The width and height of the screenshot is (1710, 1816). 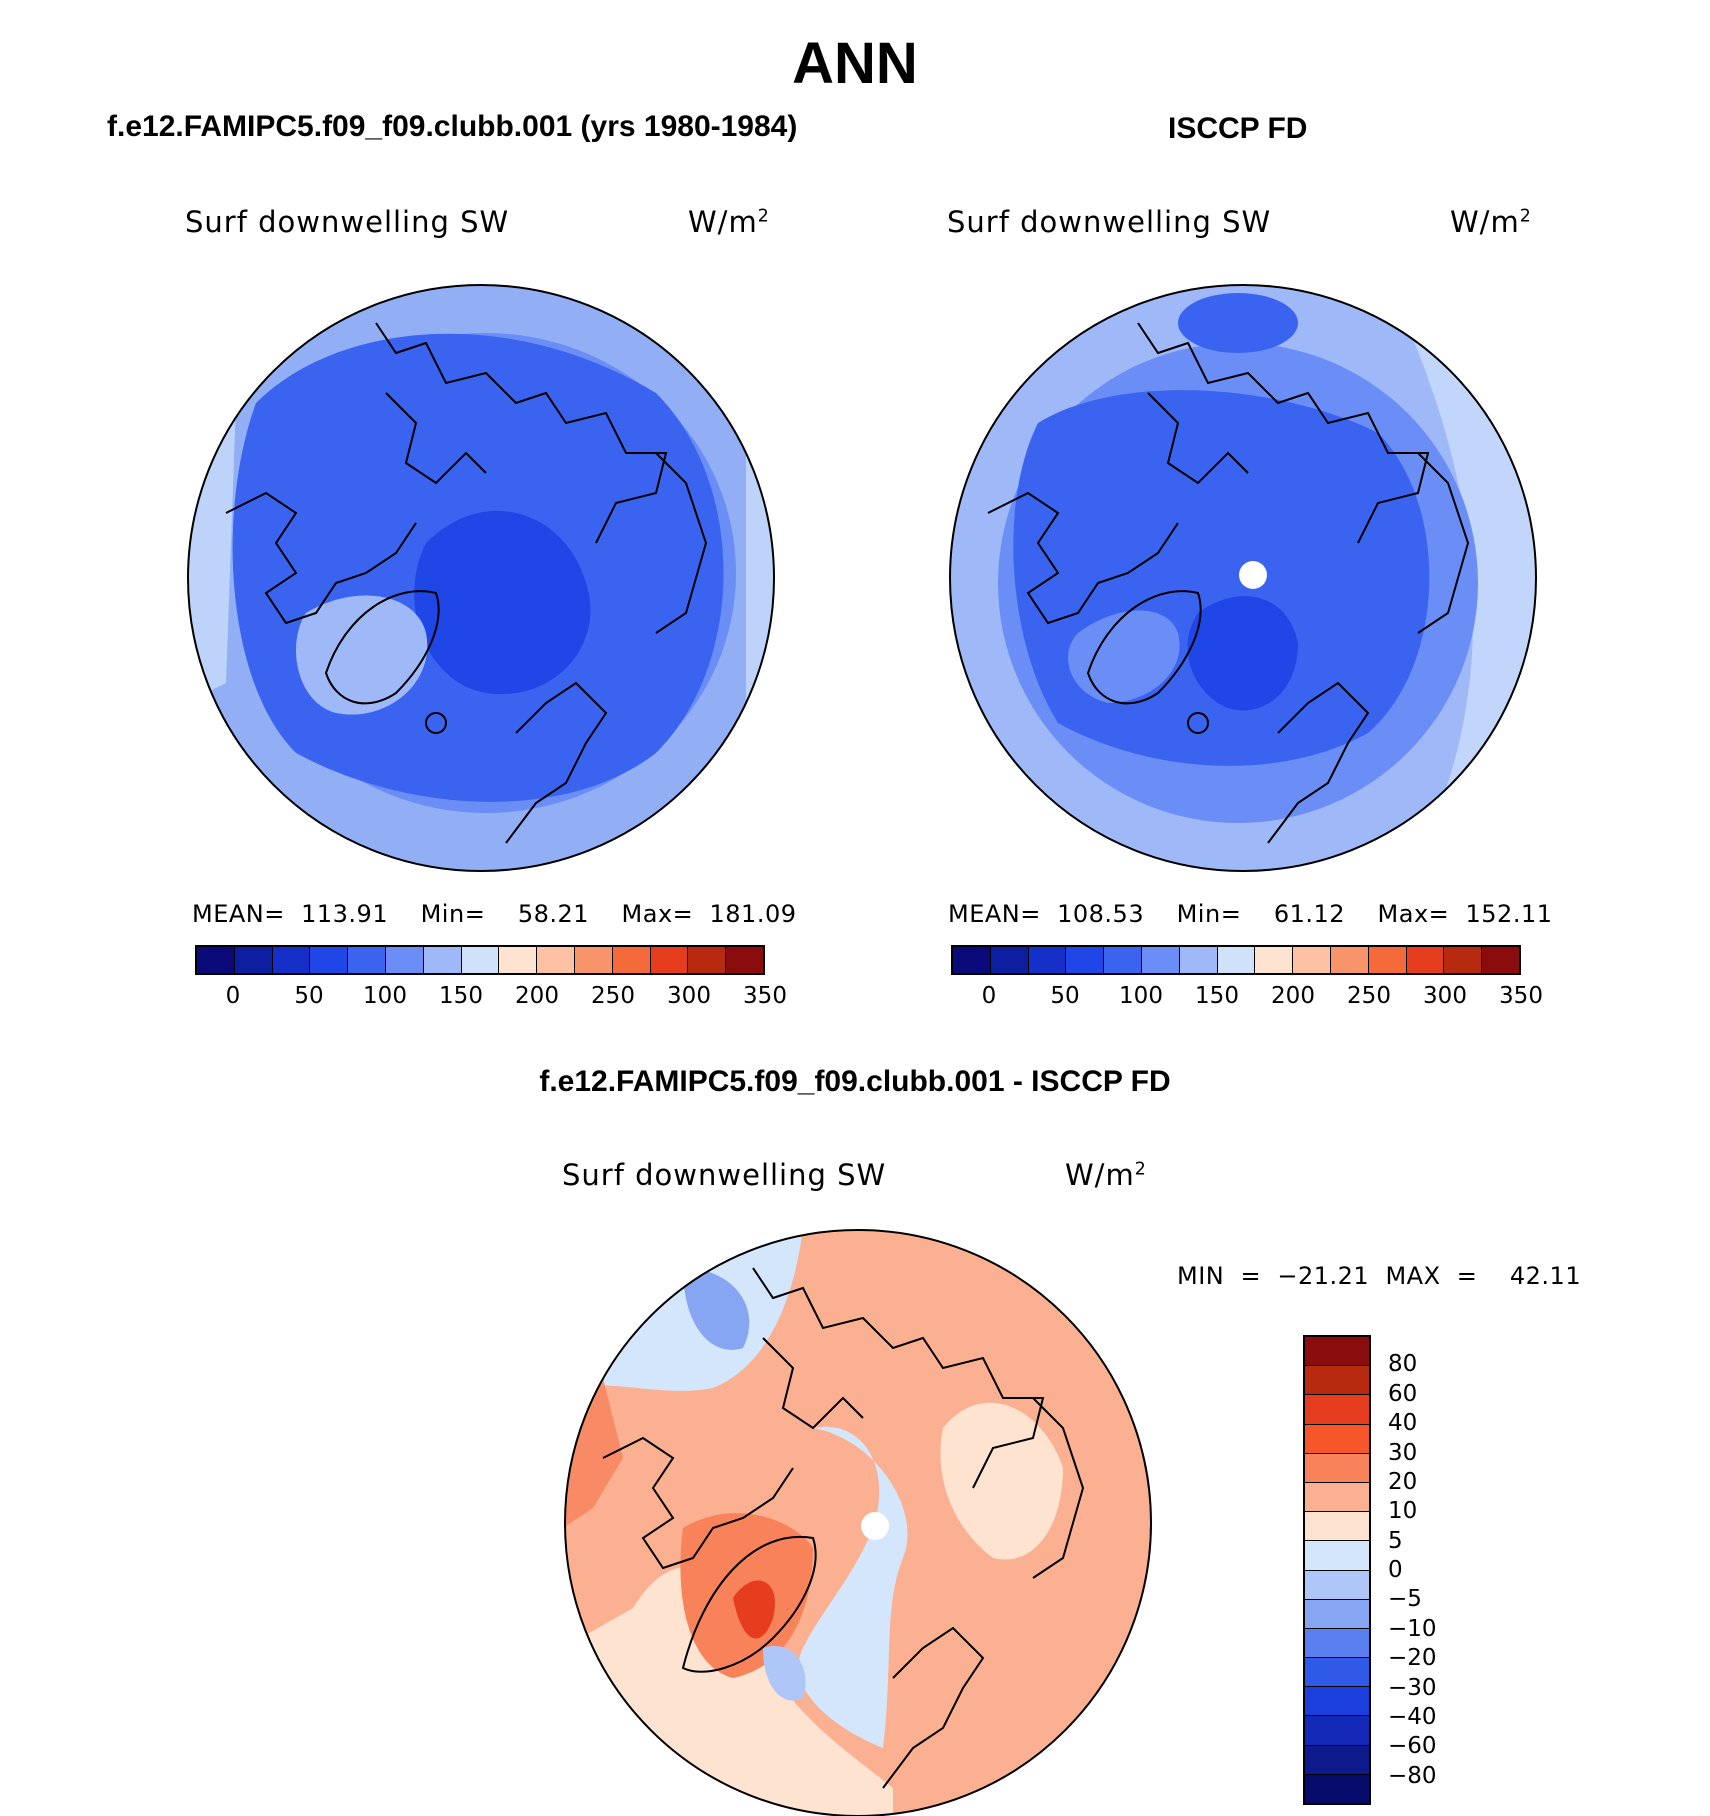 I want to click on obs-pole-hole, so click(x=1253, y=575).